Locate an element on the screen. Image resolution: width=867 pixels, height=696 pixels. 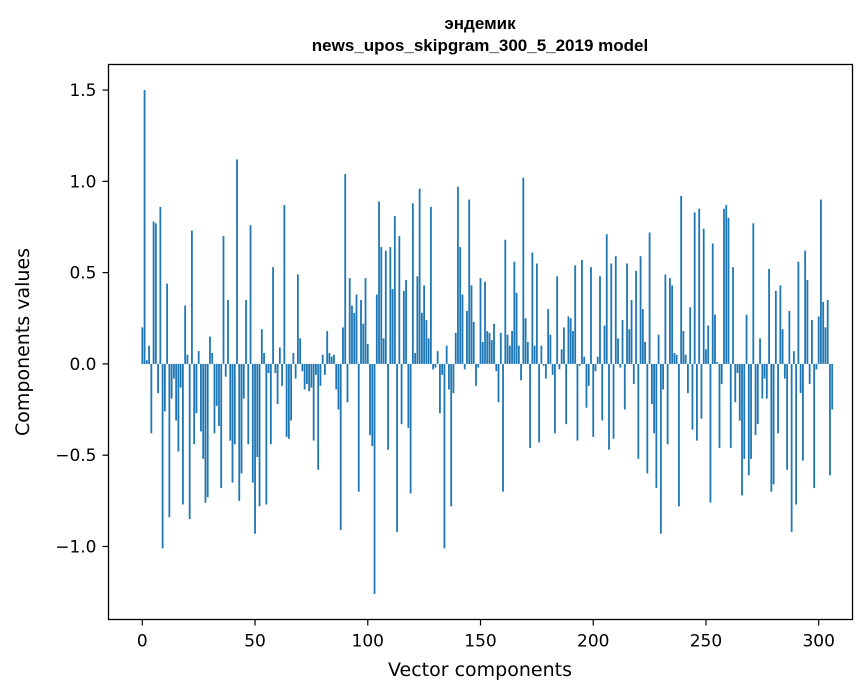
y-tick-label: 0.5 is located at coordinates (82, 274).